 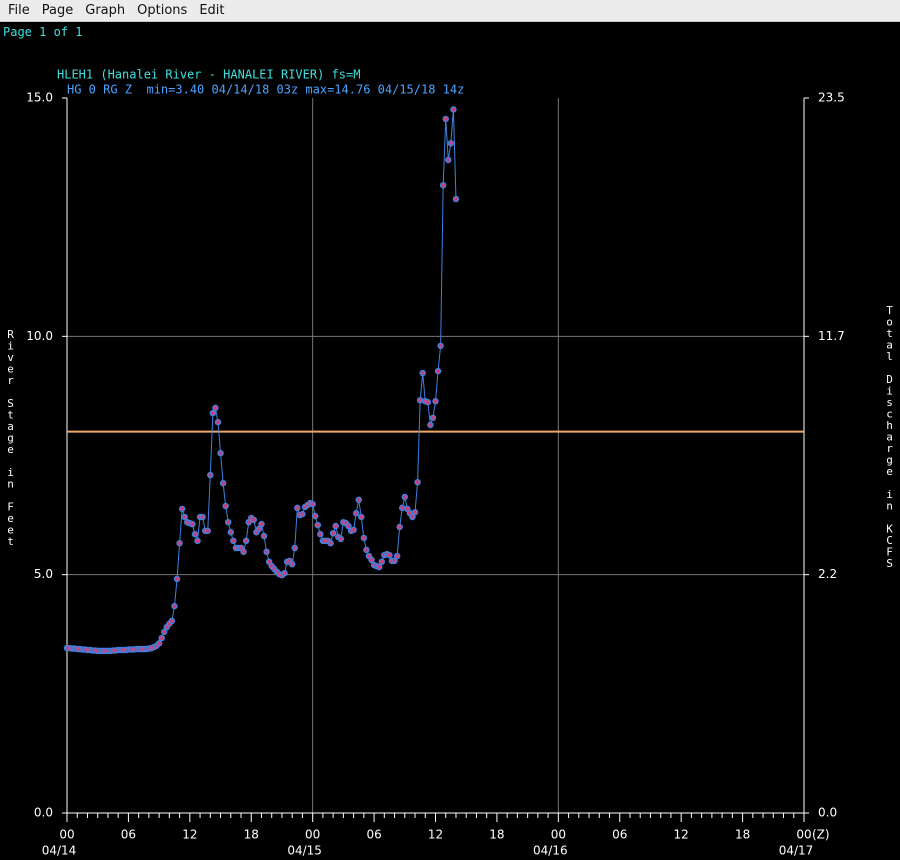 I want to click on y2-tick-label: 23.5, so click(x=831, y=98).